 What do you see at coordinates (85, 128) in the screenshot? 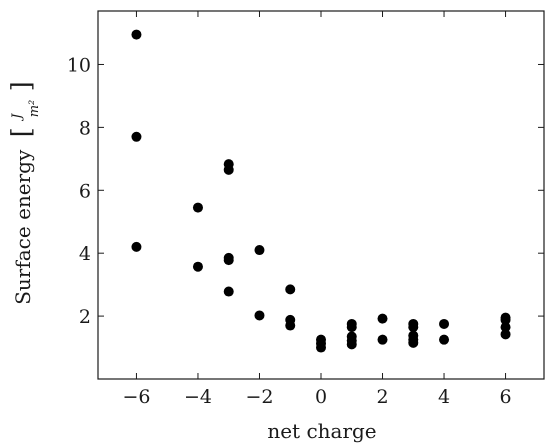
I see `y-tick-label: 8` at bounding box center [85, 128].